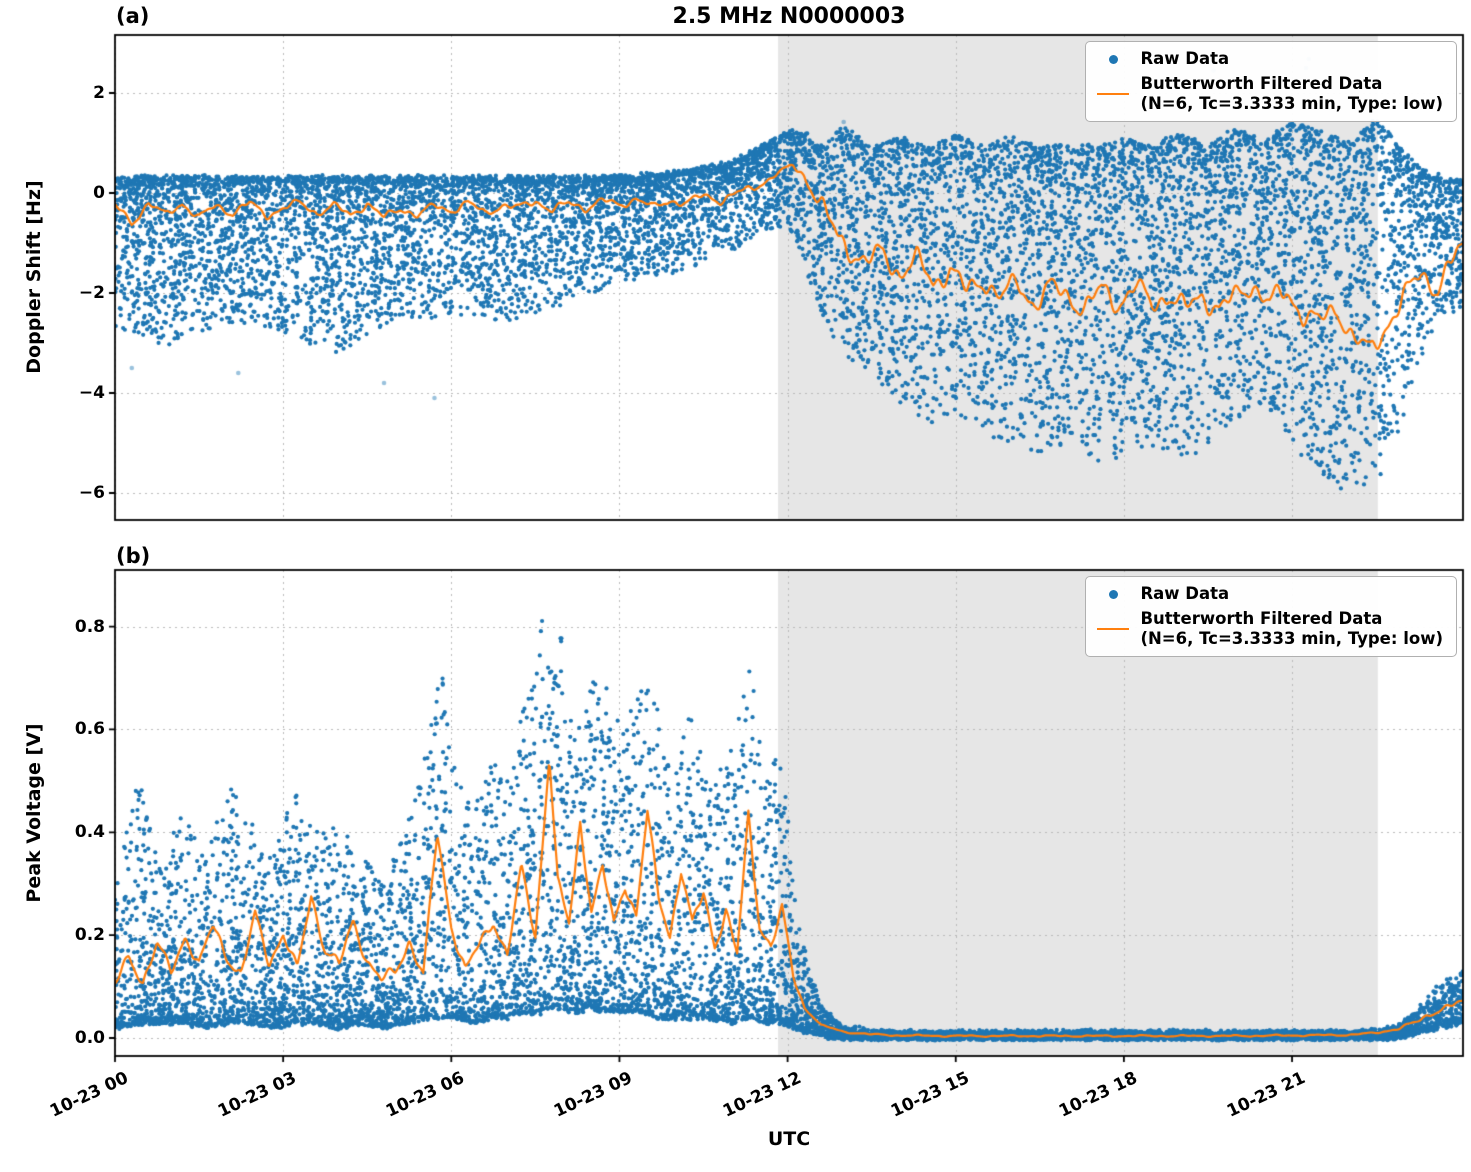 The width and height of the screenshot is (1471, 1172). What do you see at coordinates (99, 193) in the screenshot?
I see `y-tick-label: 0` at bounding box center [99, 193].